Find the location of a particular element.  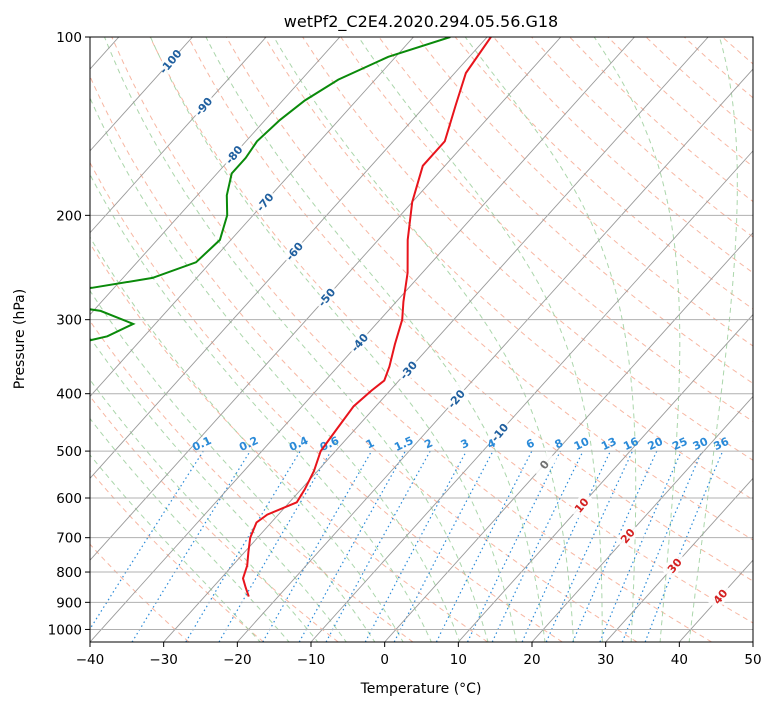

mixing-ratio-label: 36 is located at coordinates (722, 444).